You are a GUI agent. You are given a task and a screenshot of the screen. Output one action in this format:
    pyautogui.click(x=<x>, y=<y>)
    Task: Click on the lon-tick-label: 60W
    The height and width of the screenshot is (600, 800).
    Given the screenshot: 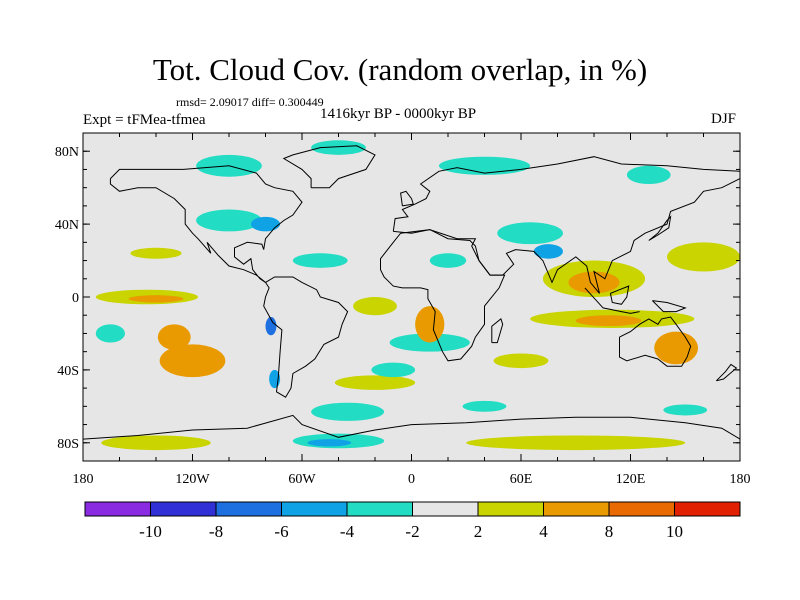 What is the action you would take?
    pyautogui.click(x=302, y=479)
    